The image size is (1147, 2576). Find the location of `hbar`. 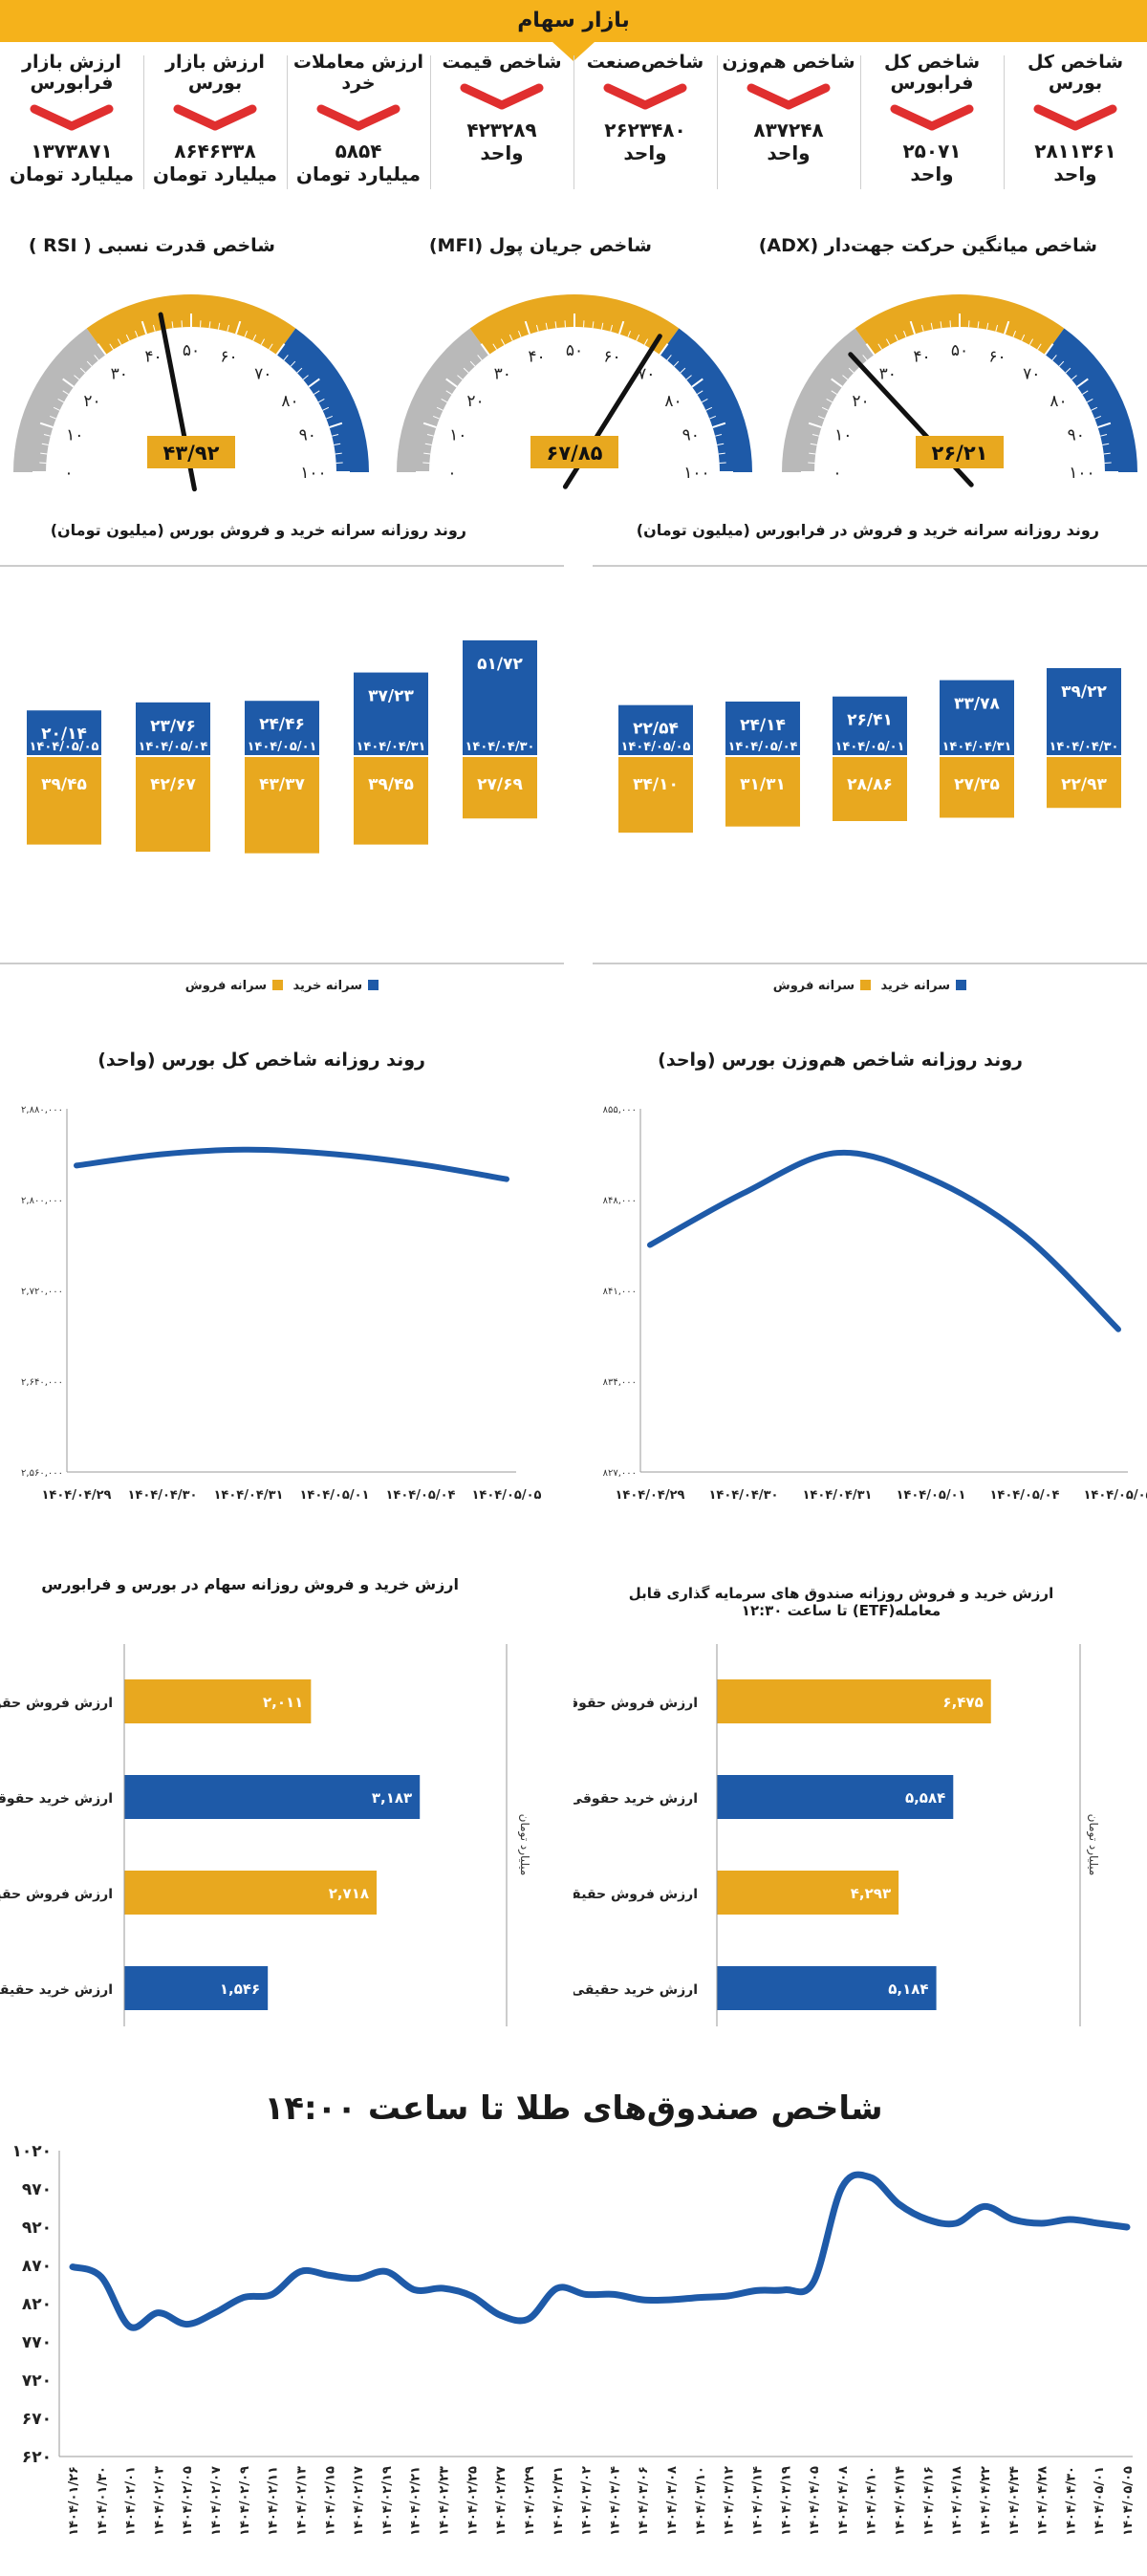

hbar is located at coordinates (196, 1988).